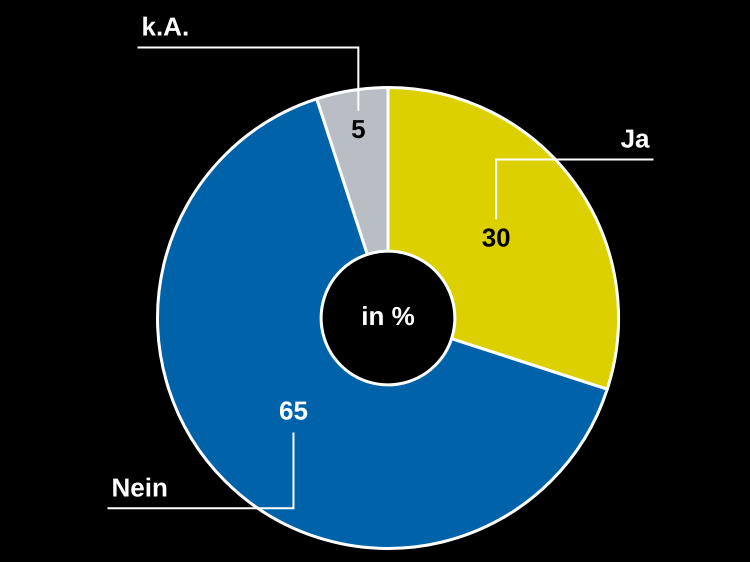  Describe the element at coordinates (358, 129) in the screenshot. I see `data-label: 5` at that location.